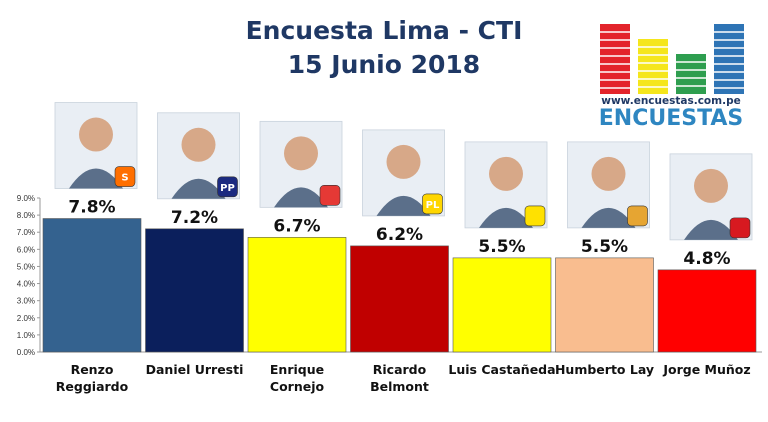  What do you see at coordinates (671, 101) in the screenshot?
I see `logo-url: www.encuestas.com.pe` at bounding box center [671, 101].